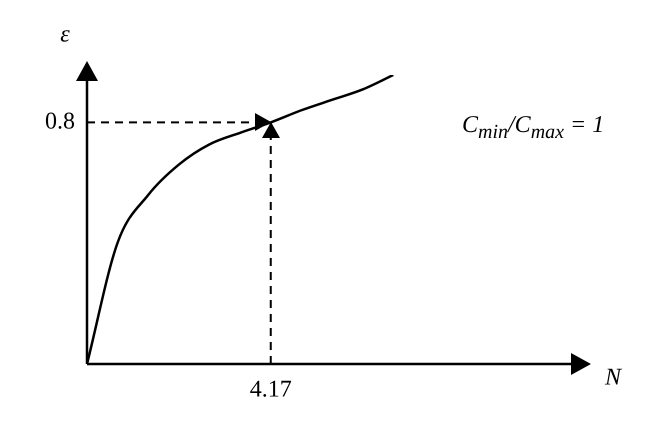  Describe the element at coordinates (533, 128) in the screenshot. I see `annotation: C$_{min}$/C$_{max}$ = 1` at that location.